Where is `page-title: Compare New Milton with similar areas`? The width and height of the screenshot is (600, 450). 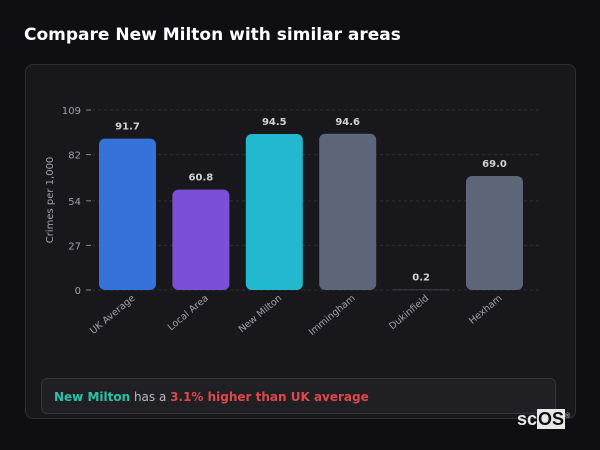 page-title: Compare New Milton with similar areas is located at coordinates (212, 35).